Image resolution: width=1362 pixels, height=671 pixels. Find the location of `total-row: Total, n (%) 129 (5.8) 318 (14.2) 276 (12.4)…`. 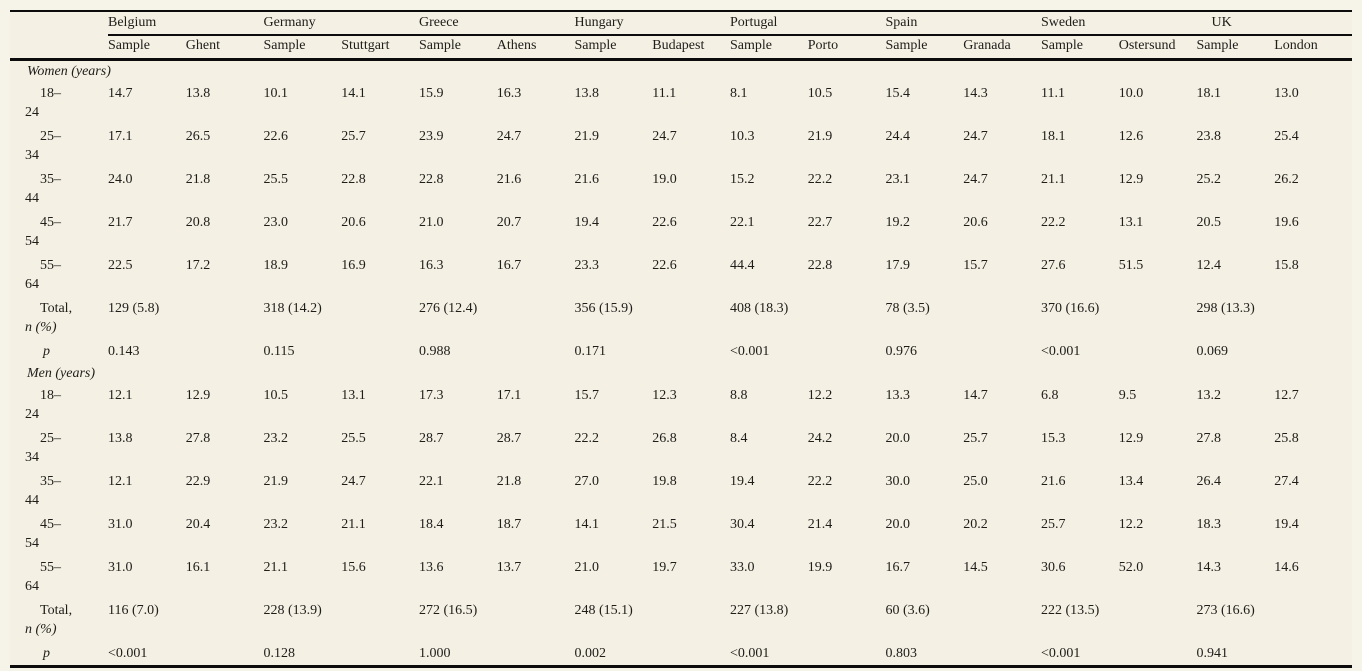

total-row: Total, n (%) 129 (5.8) 318 (14.2) 276 (12.4)… is located at coordinates (681, 318).